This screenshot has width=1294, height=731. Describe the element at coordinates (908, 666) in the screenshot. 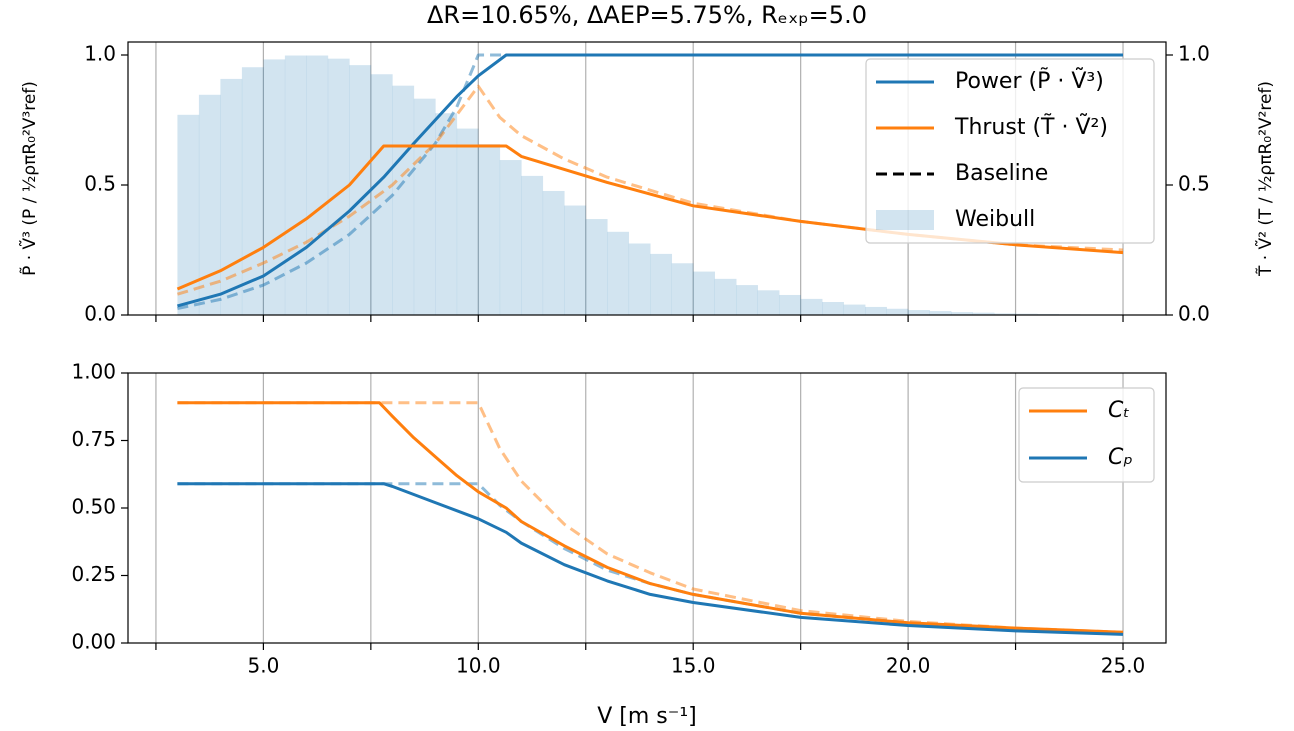

I see `x-tick-label: 20.0` at that location.